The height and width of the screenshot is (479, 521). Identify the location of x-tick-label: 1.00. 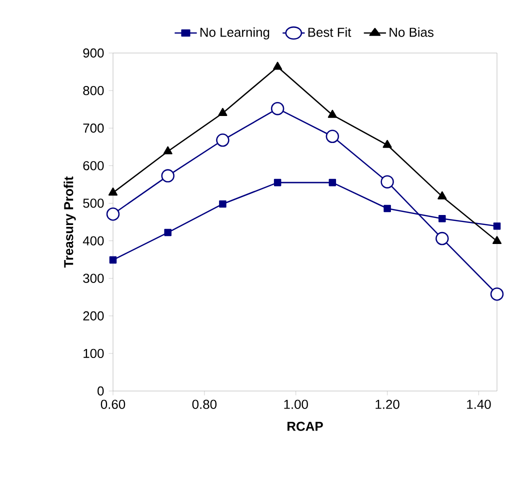
(296, 404).